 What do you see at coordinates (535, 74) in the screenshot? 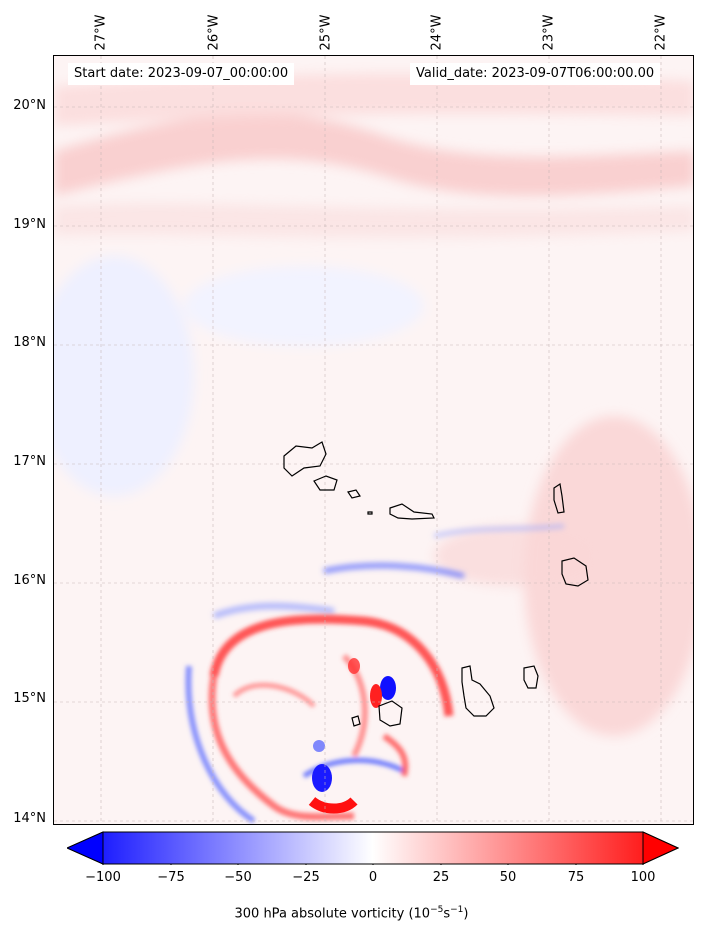
I see `valid-date-label: Valid_date: 2023-09-07T06:00:00.00` at bounding box center [535, 74].